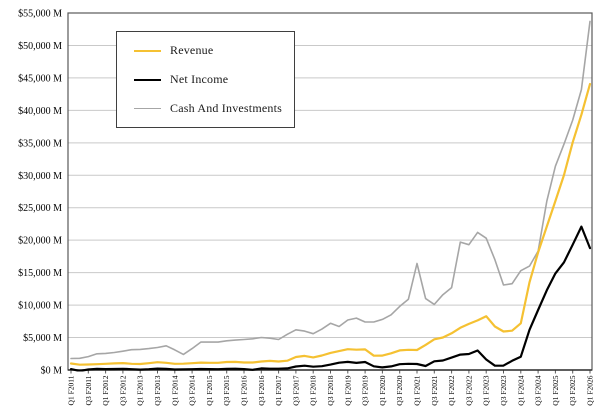  I want to click on x-axis-tick-label: Q1 F2011, so click(71, 390).